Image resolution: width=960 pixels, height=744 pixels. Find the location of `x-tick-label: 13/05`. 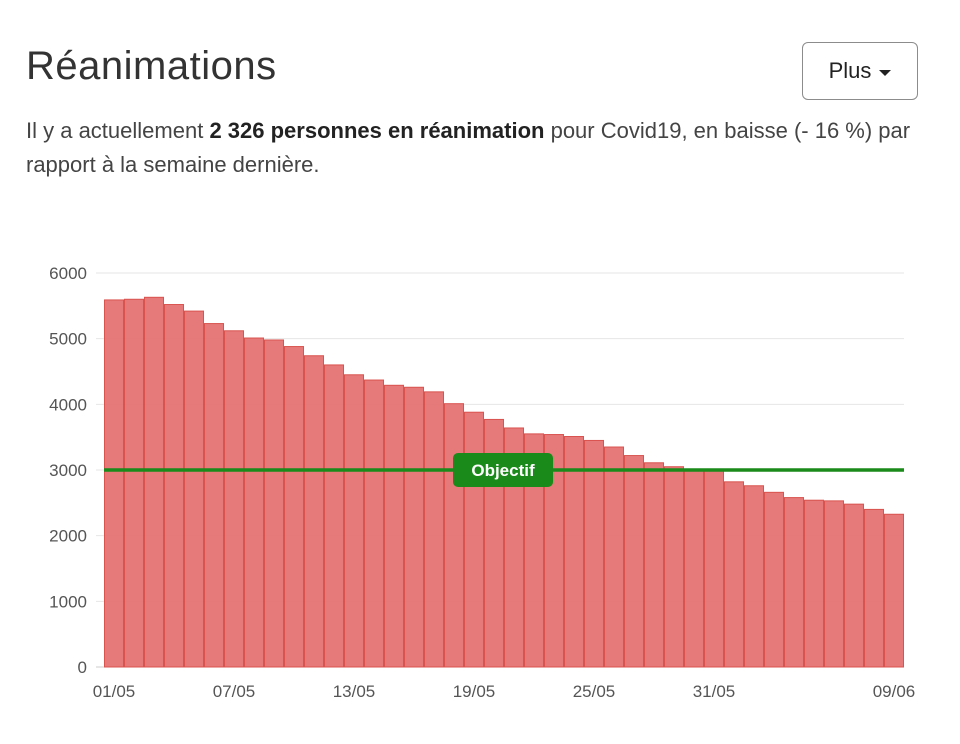

x-tick-label: 13/05 is located at coordinates (354, 691).